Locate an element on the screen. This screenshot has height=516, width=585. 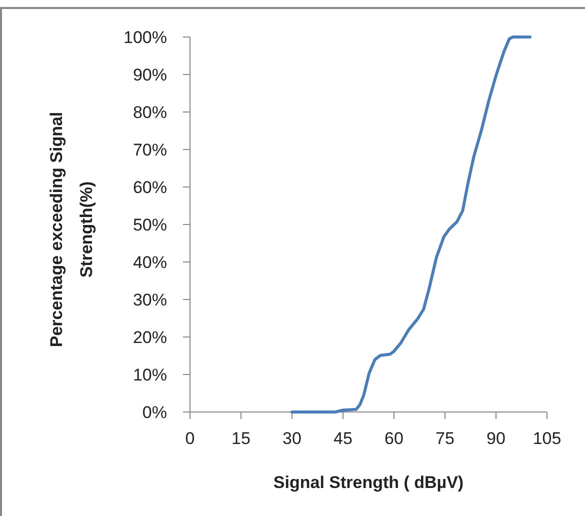
x-tick-label: 90 is located at coordinates (496, 438).